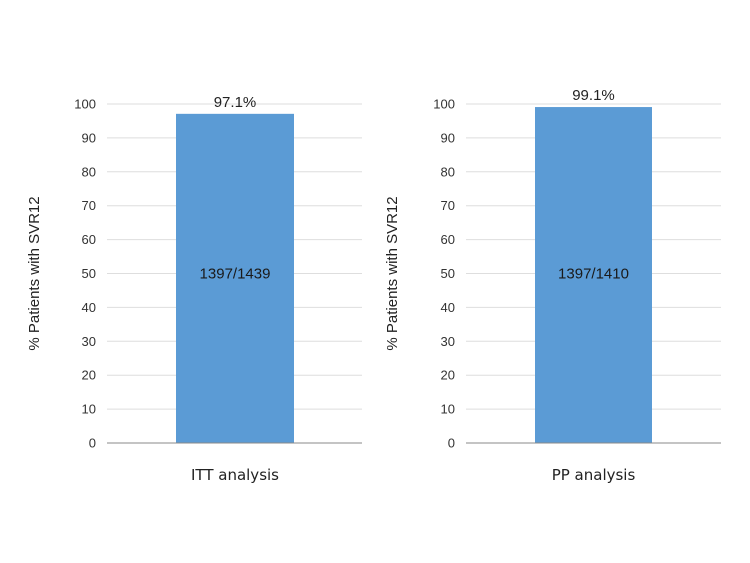 This screenshot has width=750, height=563. Describe the element at coordinates (235, 475) in the screenshot. I see `x-category-label: ITT analysis` at that location.